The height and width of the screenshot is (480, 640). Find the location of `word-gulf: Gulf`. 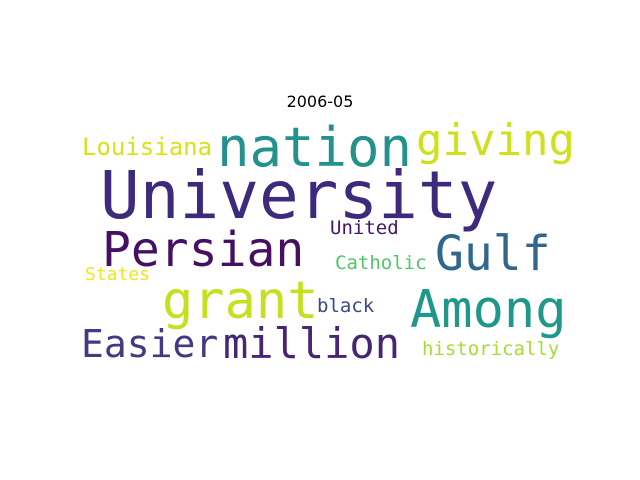

word-gulf: Gulf is located at coordinates (493, 254).